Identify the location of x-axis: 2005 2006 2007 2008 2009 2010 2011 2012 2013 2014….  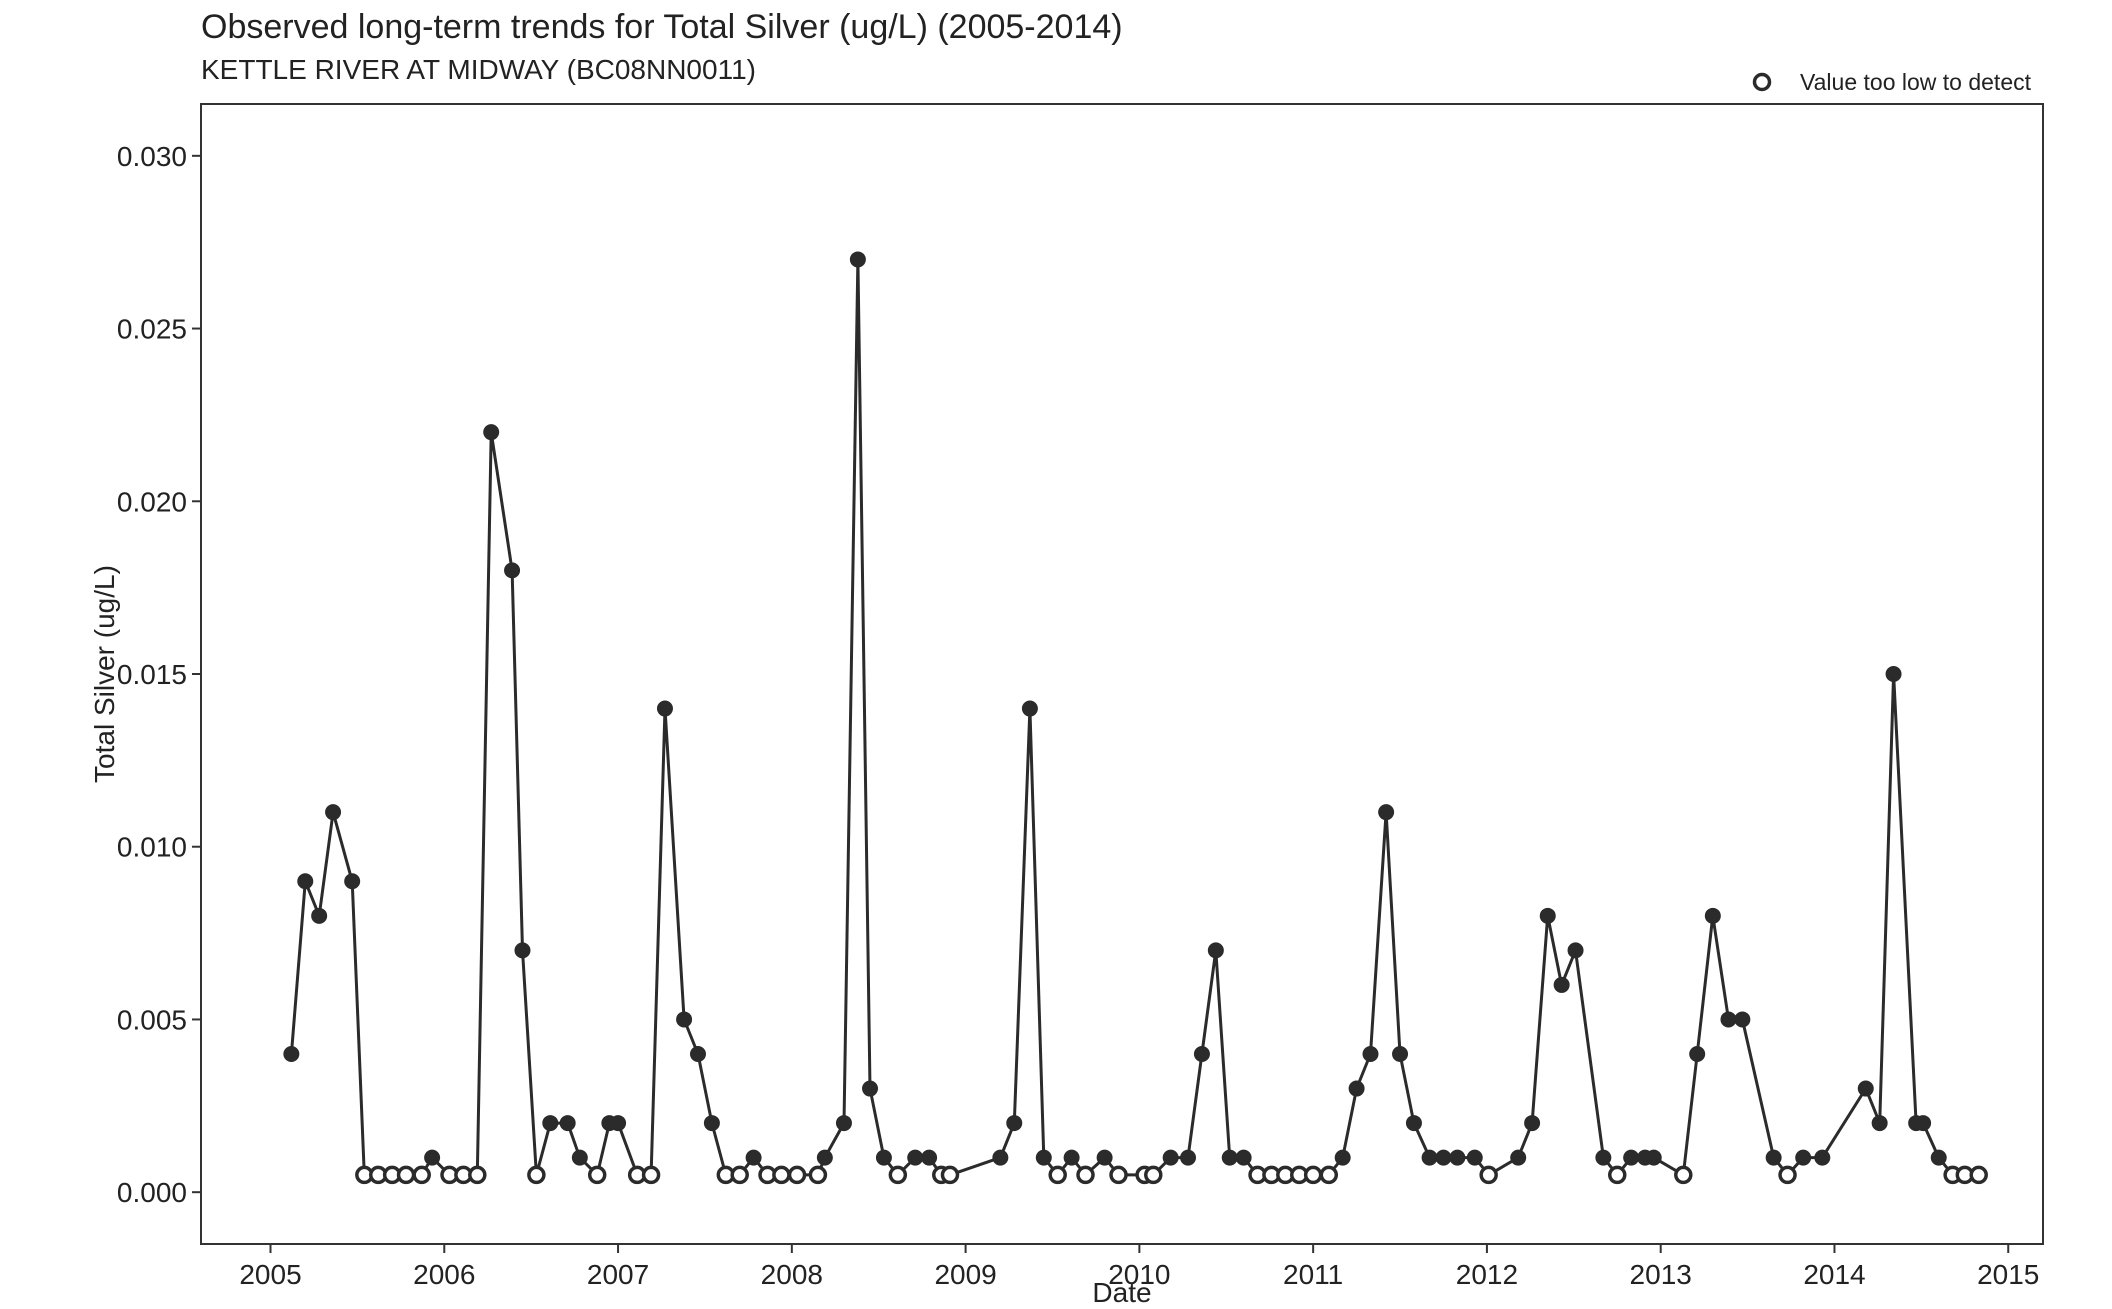
(1139, 1267).